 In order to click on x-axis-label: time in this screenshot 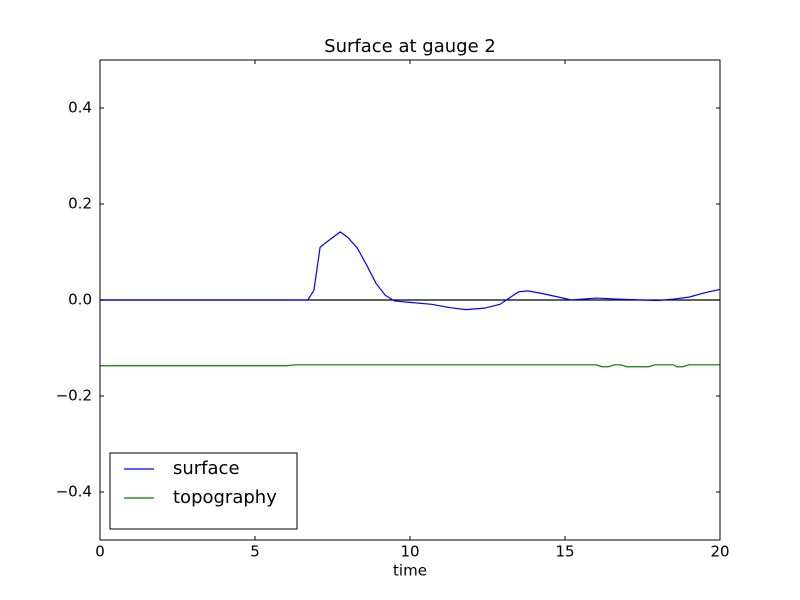, I will do `click(410, 571)`.